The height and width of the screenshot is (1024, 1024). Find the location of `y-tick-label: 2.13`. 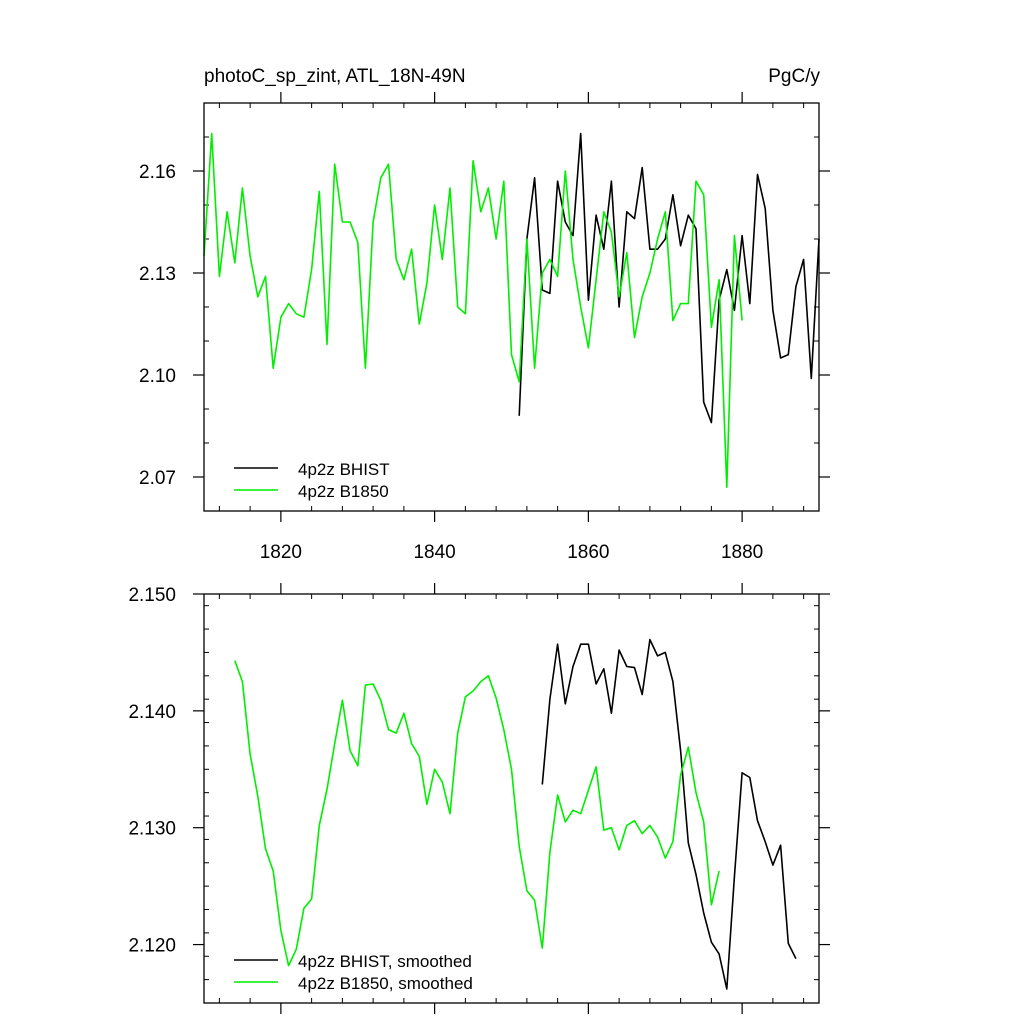

y-tick-label: 2.13 is located at coordinates (157, 274).